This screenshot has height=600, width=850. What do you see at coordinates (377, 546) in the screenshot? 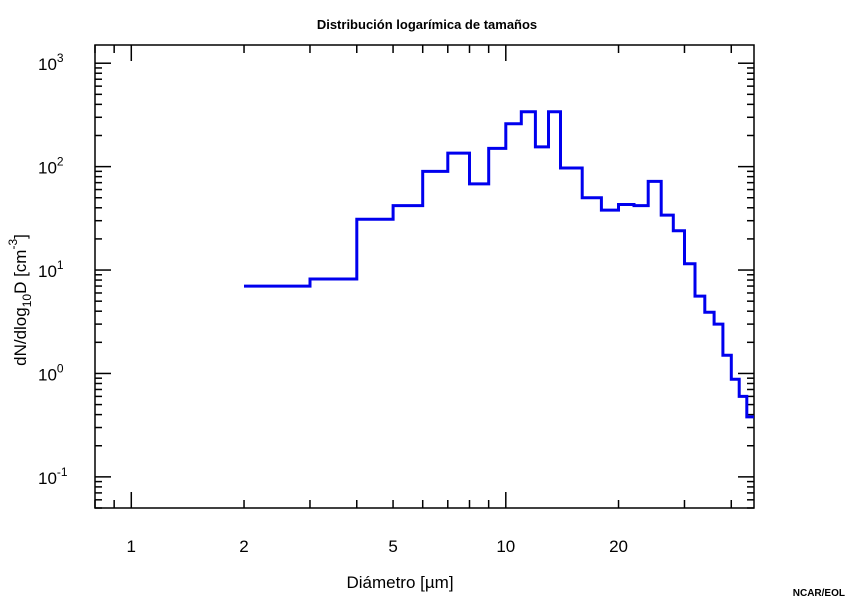
I see `x-tick-labels: 1 2 5 10 20` at bounding box center [377, 546].